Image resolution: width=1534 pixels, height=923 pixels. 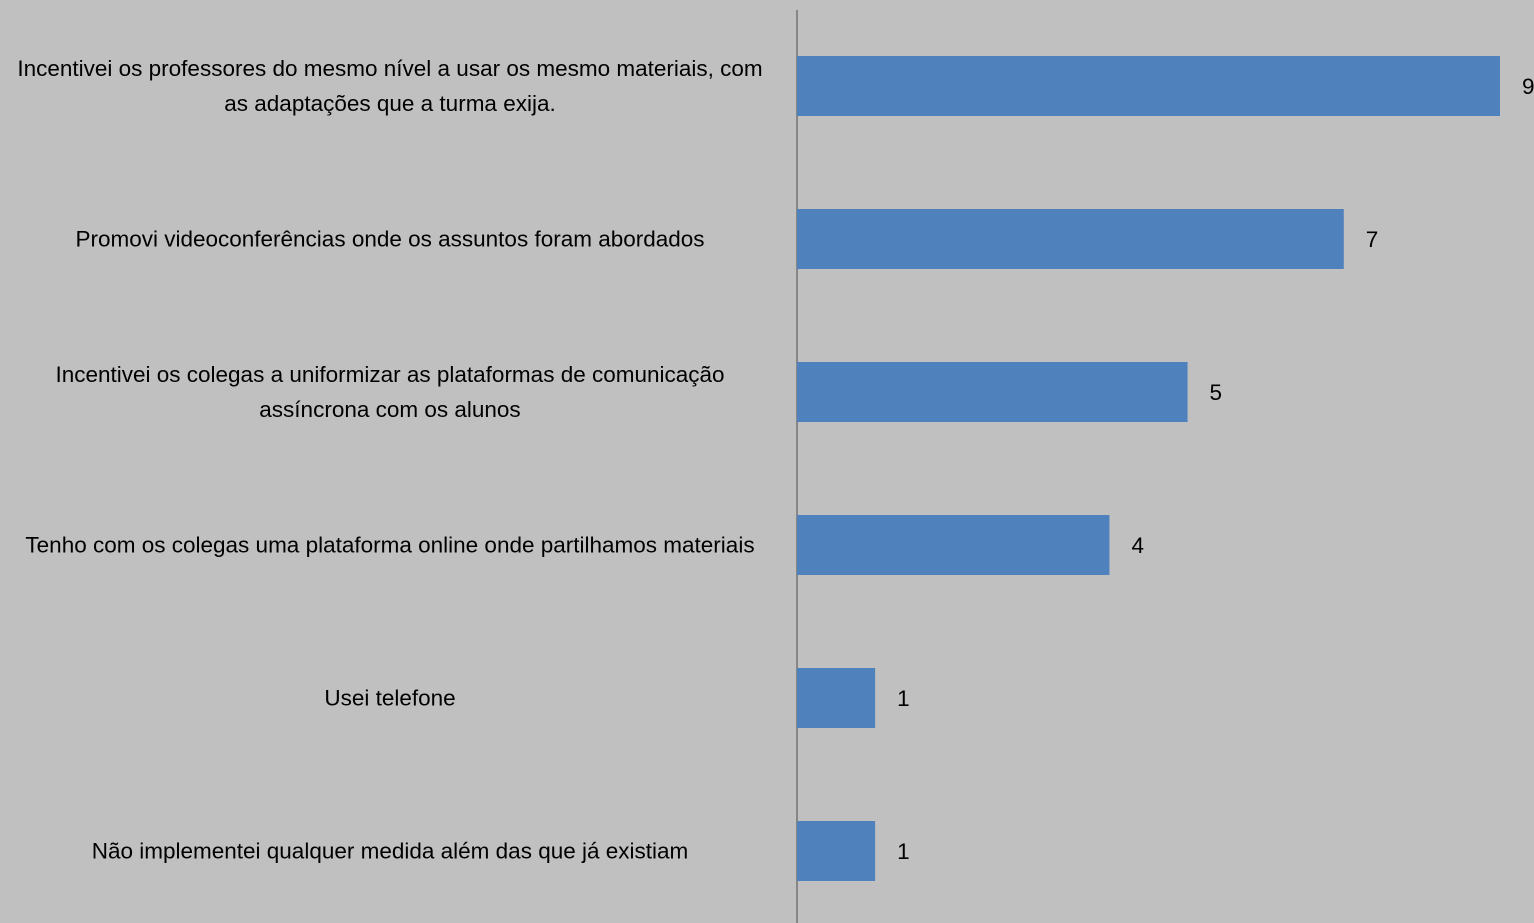 What do you see at coordinates (1137, 545) in the screenshot?
I see `value-label: 4` at bounding box center [1137, 545].